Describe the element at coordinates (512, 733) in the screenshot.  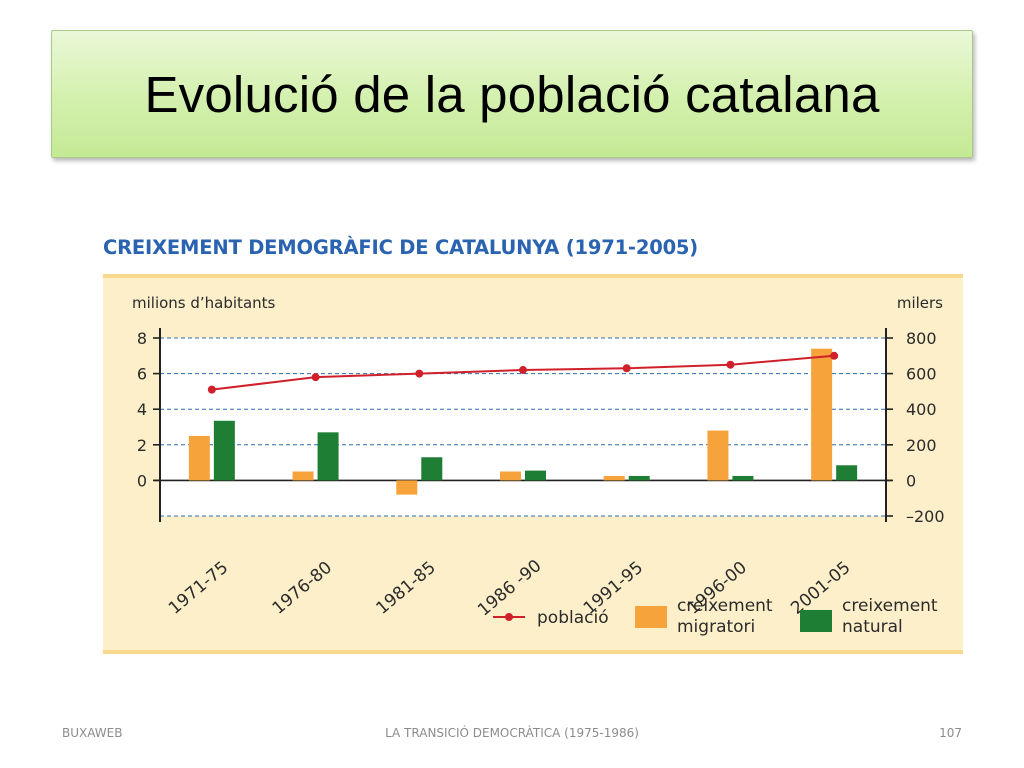
I see `footer-course: LA TRANSICIÓ DEMOCRÀTICA (1975-1986)` at that location.